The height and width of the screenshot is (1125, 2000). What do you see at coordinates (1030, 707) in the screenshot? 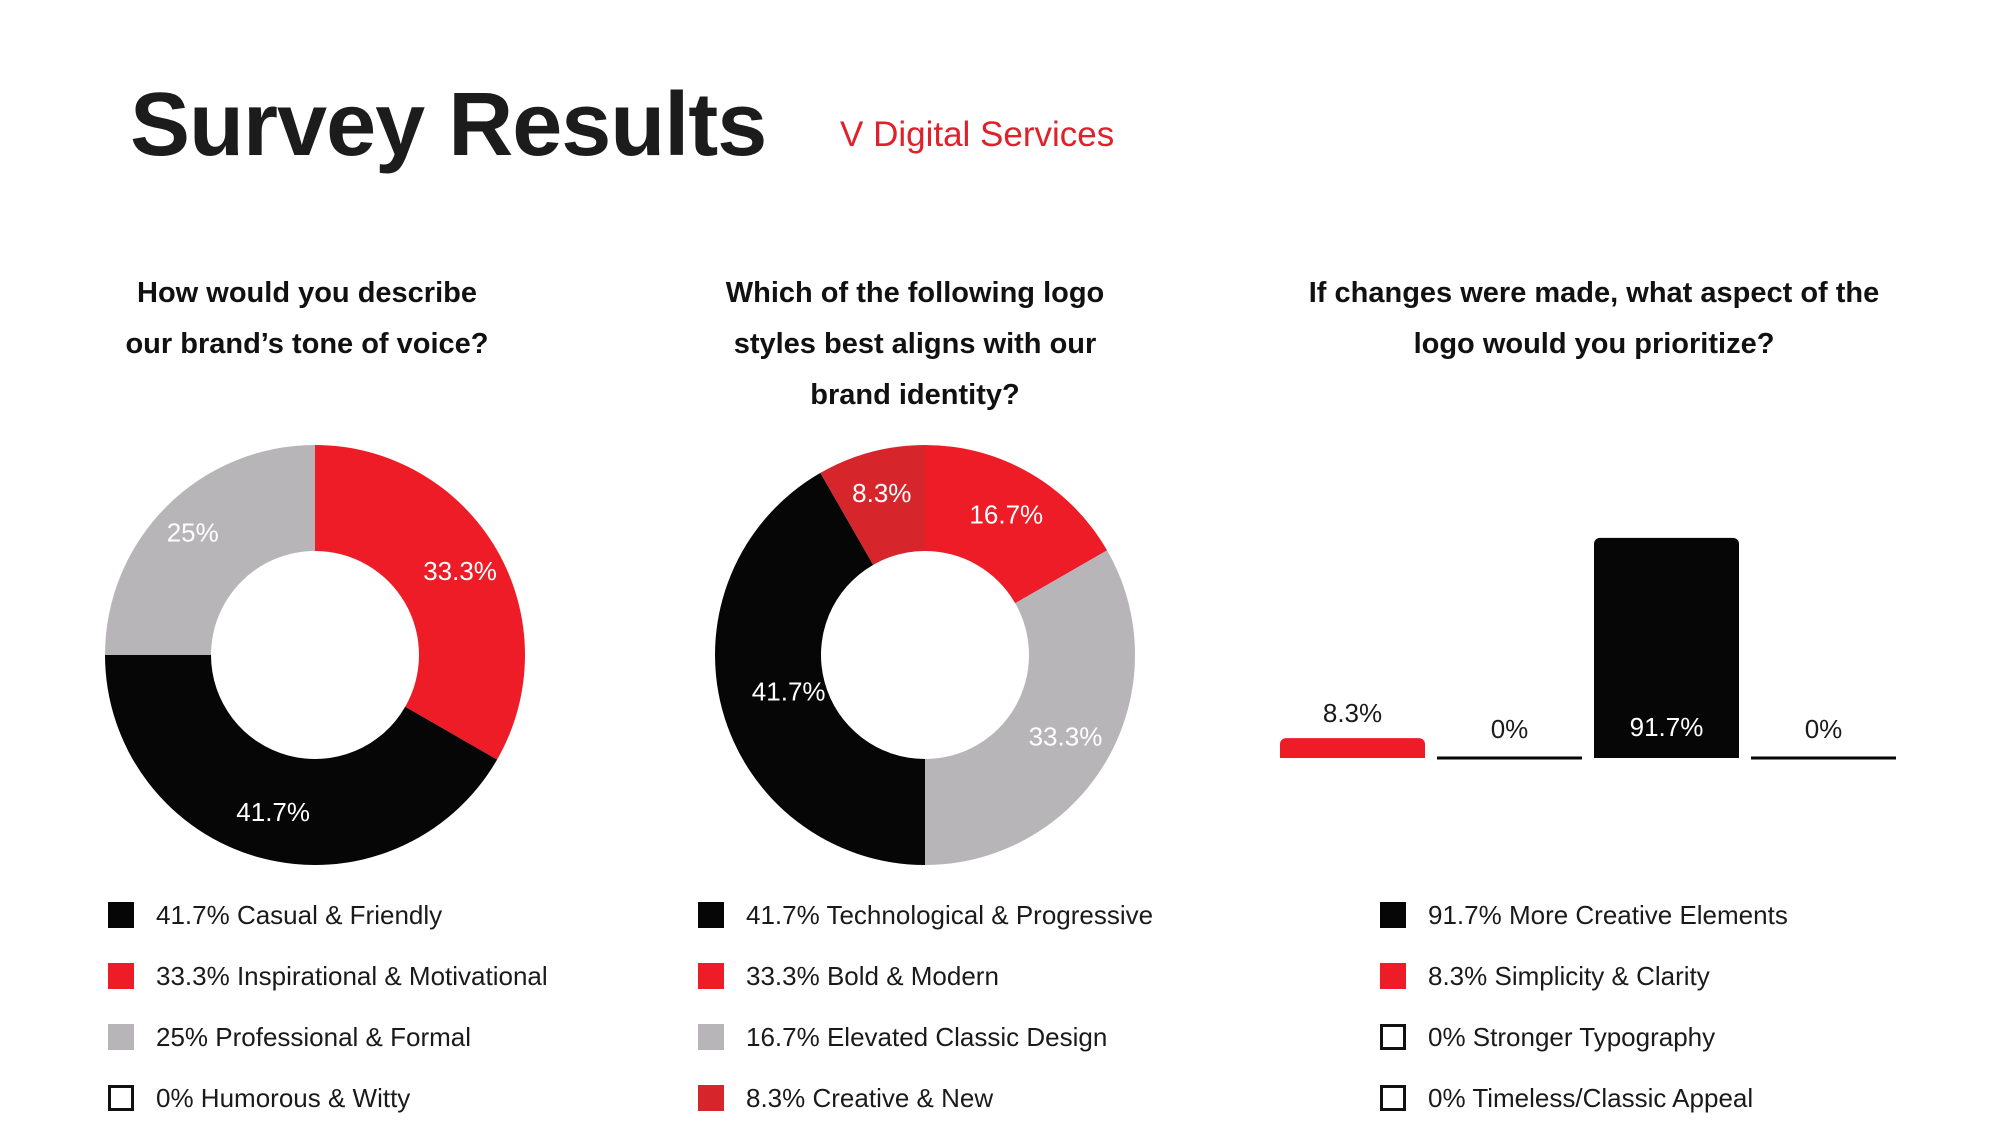
I see `donut-slice-bold-modern` at bounding box center [1030, 707].